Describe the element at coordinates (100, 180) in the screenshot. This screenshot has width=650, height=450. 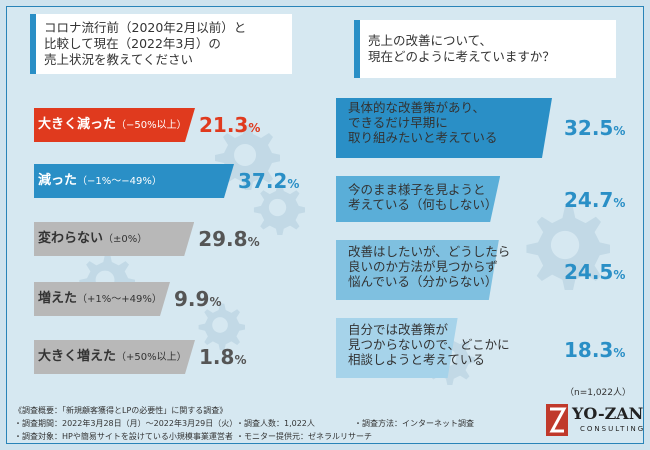
I see `bar-label: 減った（−1%〜−49%）` at that location.